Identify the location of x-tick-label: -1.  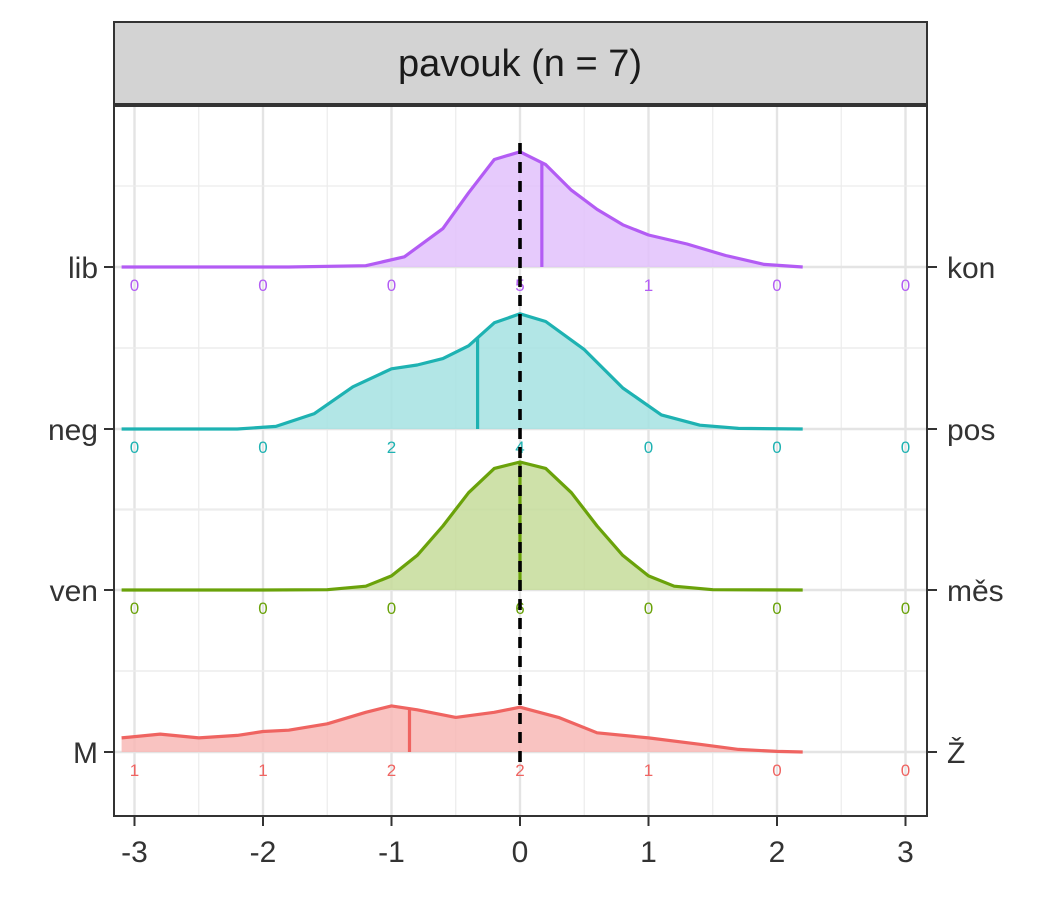
(391, 852).